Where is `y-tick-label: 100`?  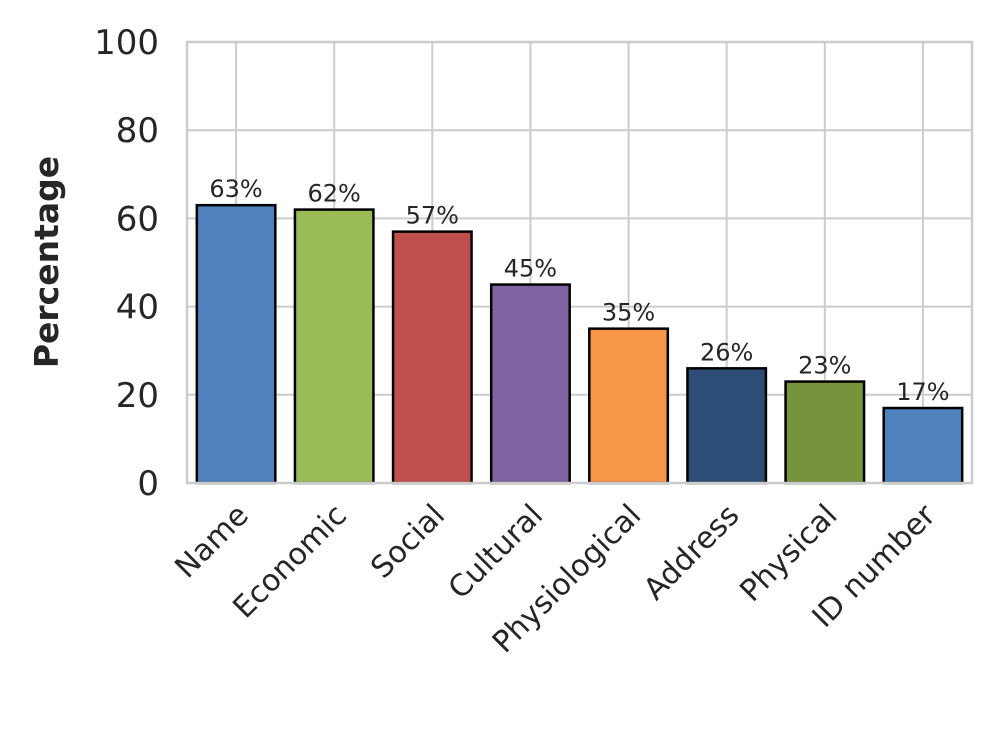 y-tick-label: 100 is located at coordinates (126, 43).